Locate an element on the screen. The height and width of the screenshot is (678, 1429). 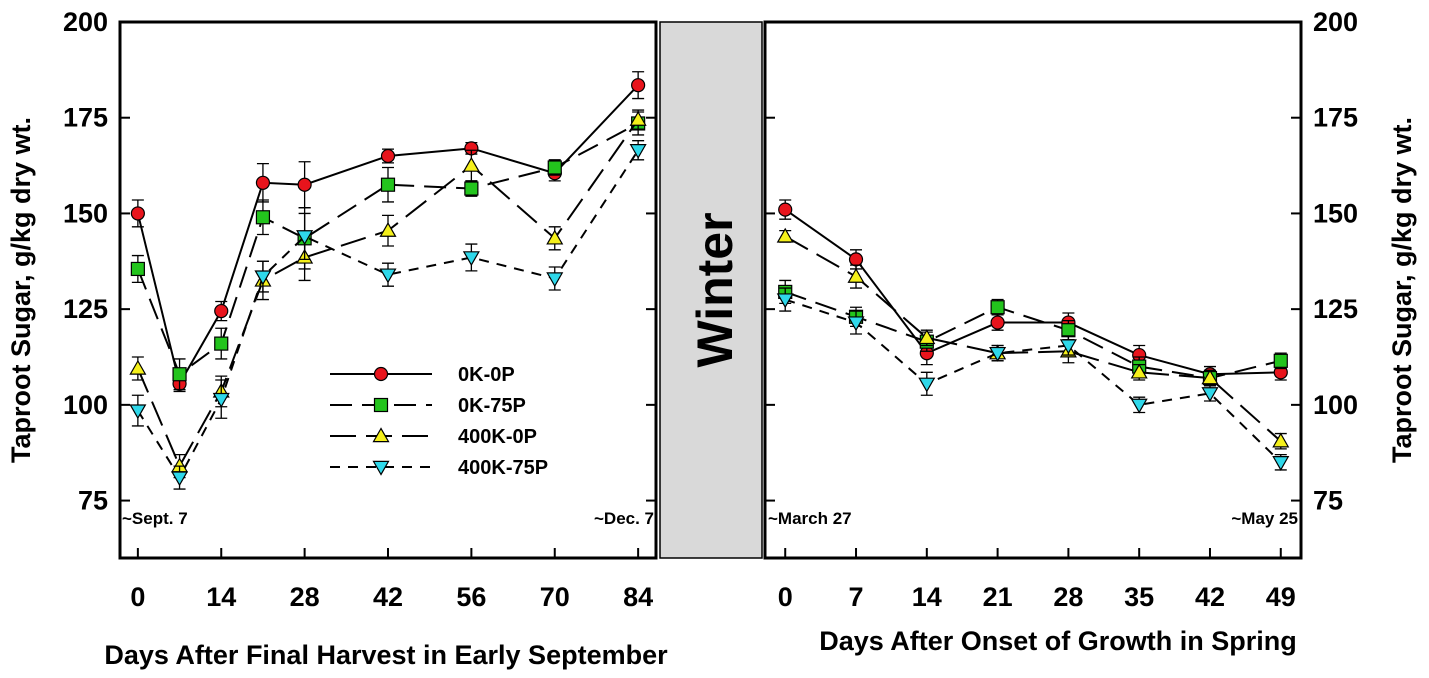
right-line-0K-0P is located at coordinates (1032, 292).